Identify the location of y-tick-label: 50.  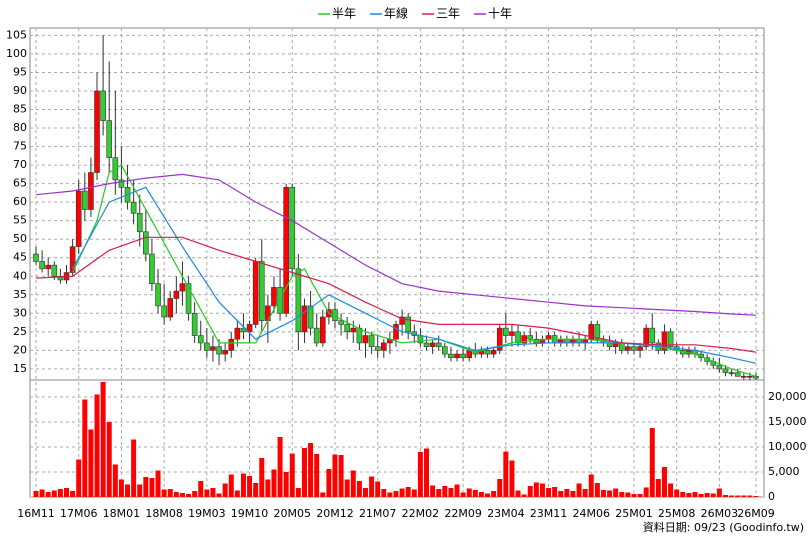
(20, 238).